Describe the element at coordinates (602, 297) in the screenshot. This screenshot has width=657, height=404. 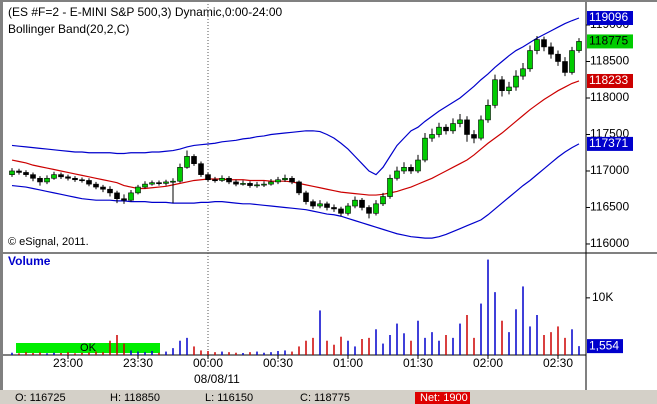
I see `y-tick-label: 10K` at that location.